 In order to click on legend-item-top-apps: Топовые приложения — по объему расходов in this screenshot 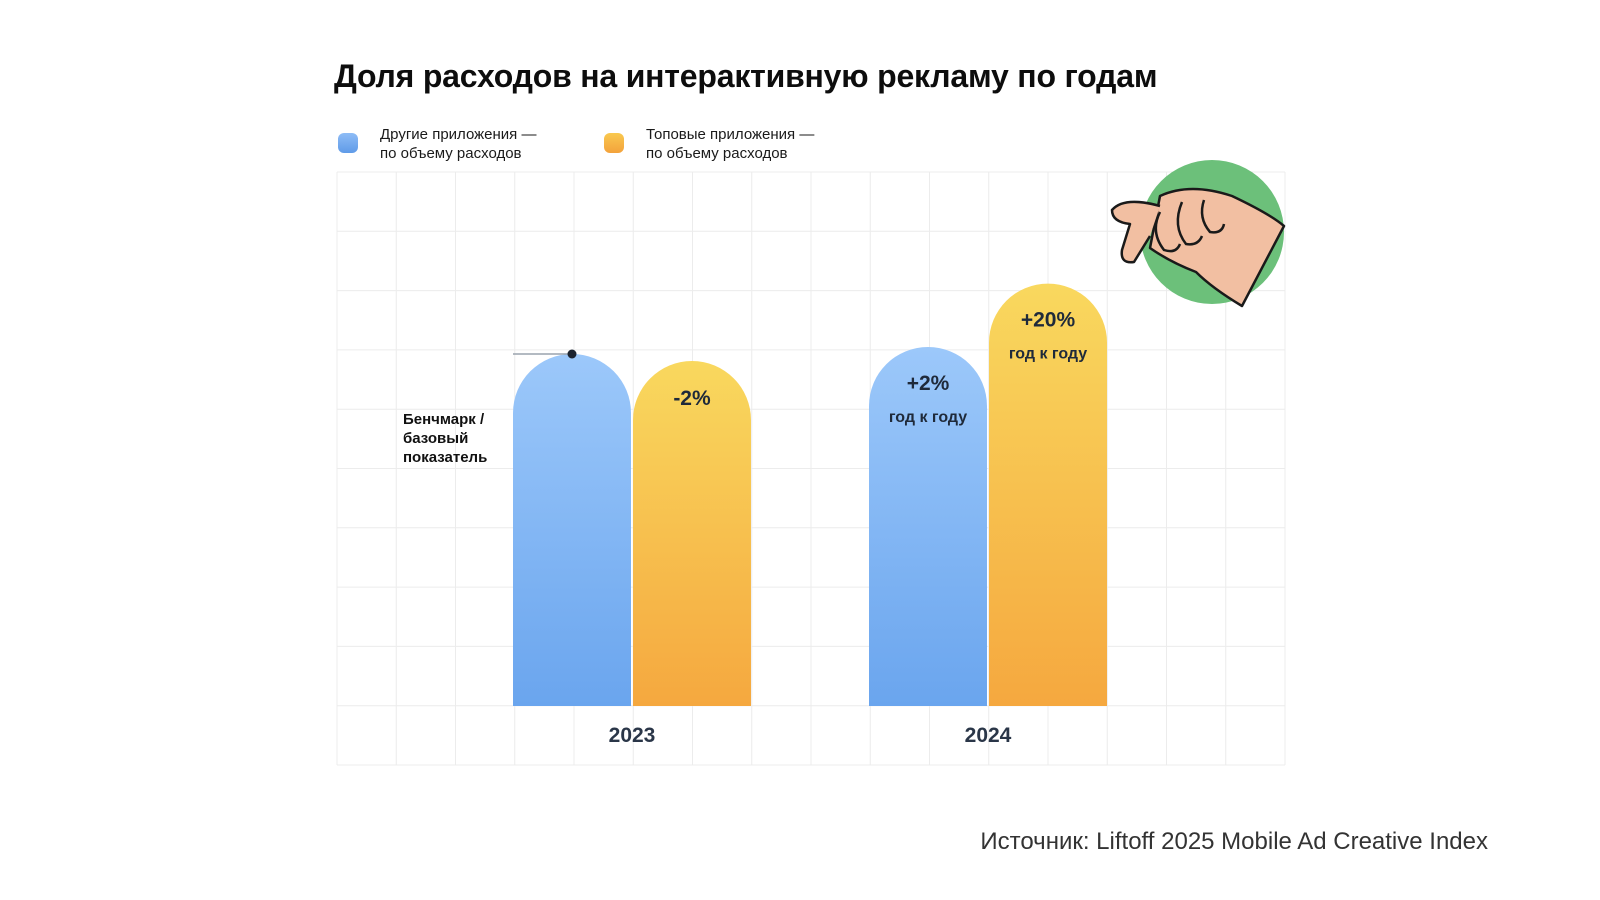, I will do `click(709, 144)`.